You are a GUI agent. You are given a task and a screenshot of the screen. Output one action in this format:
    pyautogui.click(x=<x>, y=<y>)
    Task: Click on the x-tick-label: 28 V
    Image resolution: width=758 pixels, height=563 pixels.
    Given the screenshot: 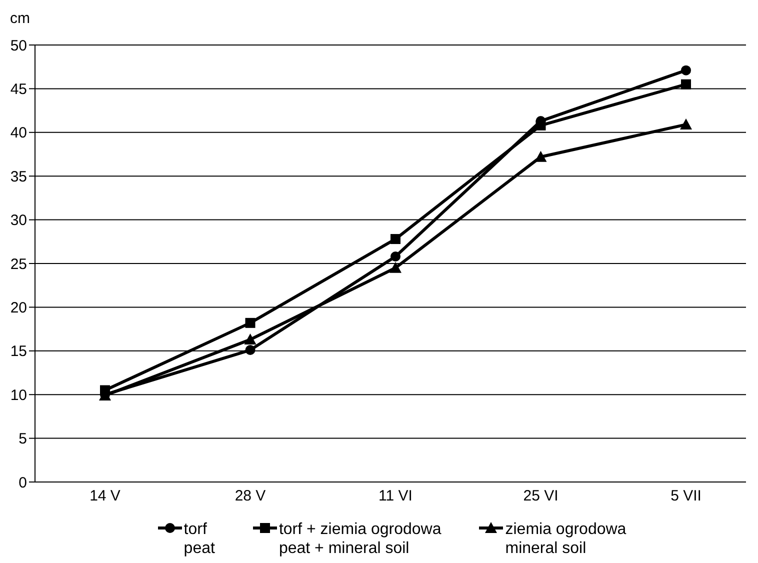 What is the action you would take?
    pyautogui.click(x=250, y=496)
    